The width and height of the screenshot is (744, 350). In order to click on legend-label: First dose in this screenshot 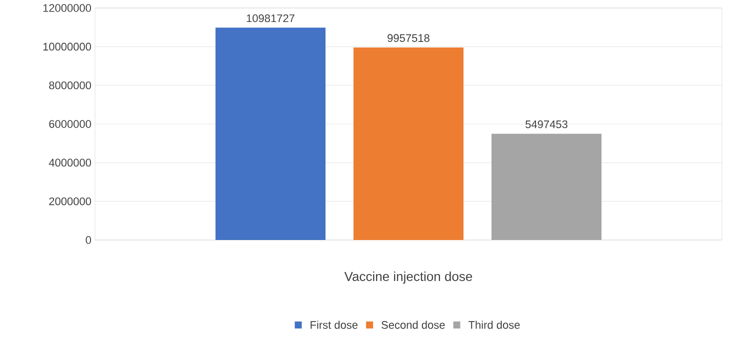, I will do `click(334, 324)`.